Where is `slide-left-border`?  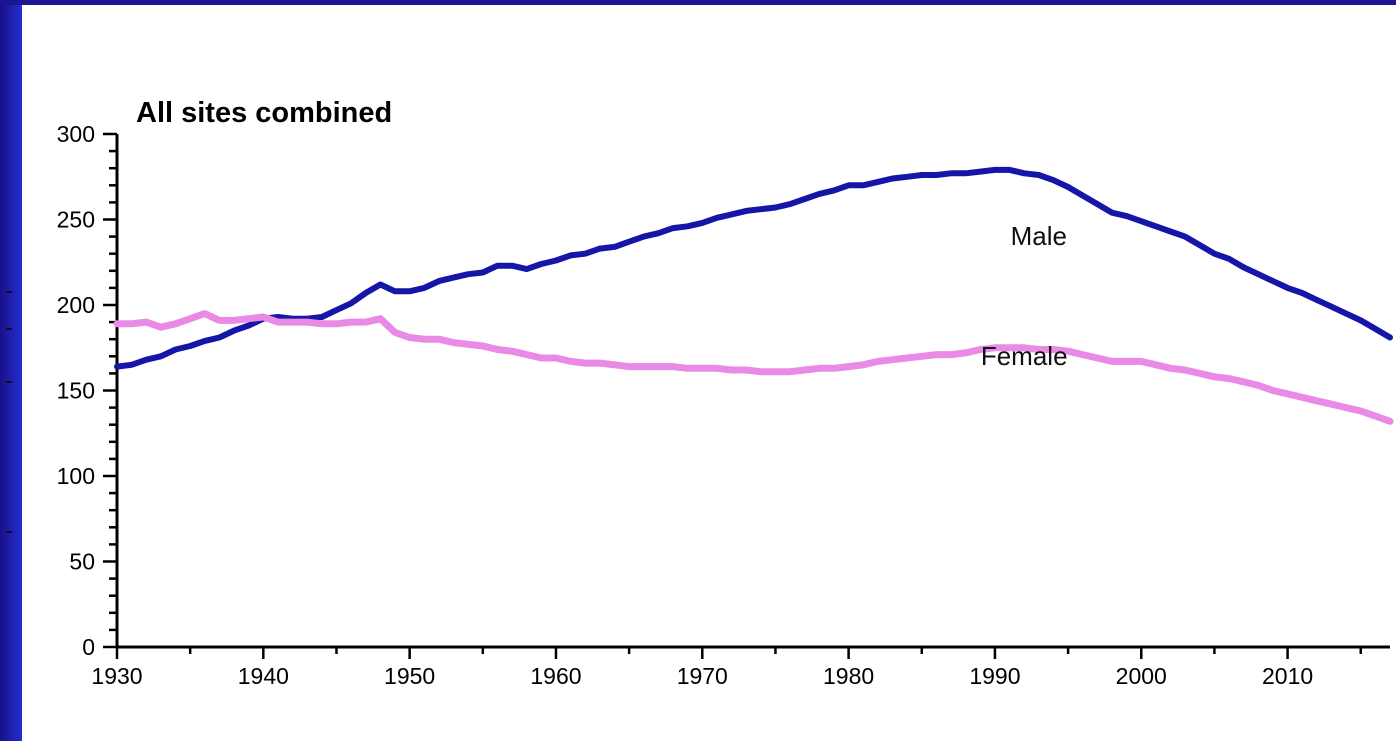
slide-left-border is located at coordinates (11, 370).